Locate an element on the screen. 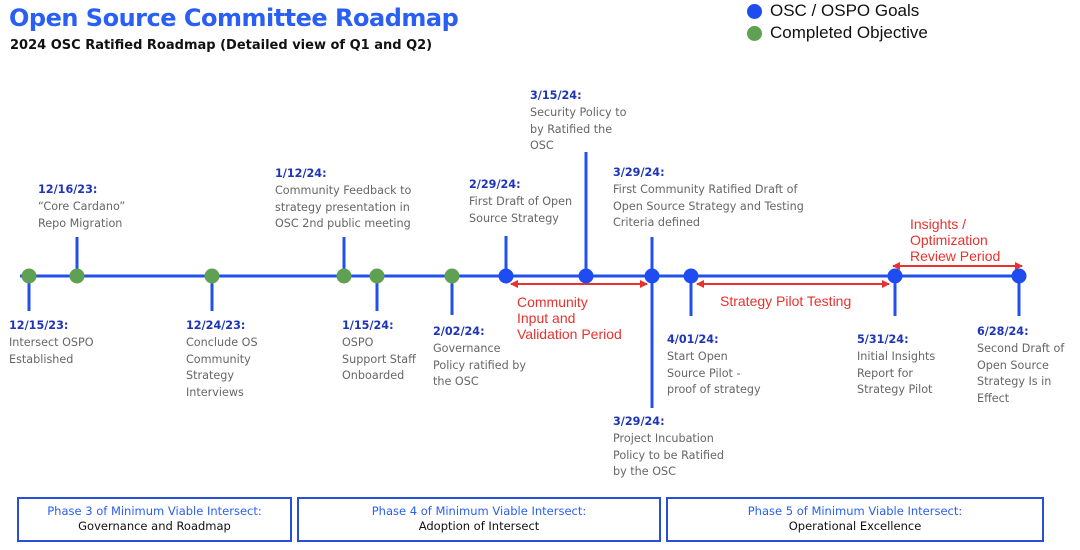 This screenshot has height=550, width=1080. event-text: First Draft of Open Source Strategy is located at coordinates (521, 209).